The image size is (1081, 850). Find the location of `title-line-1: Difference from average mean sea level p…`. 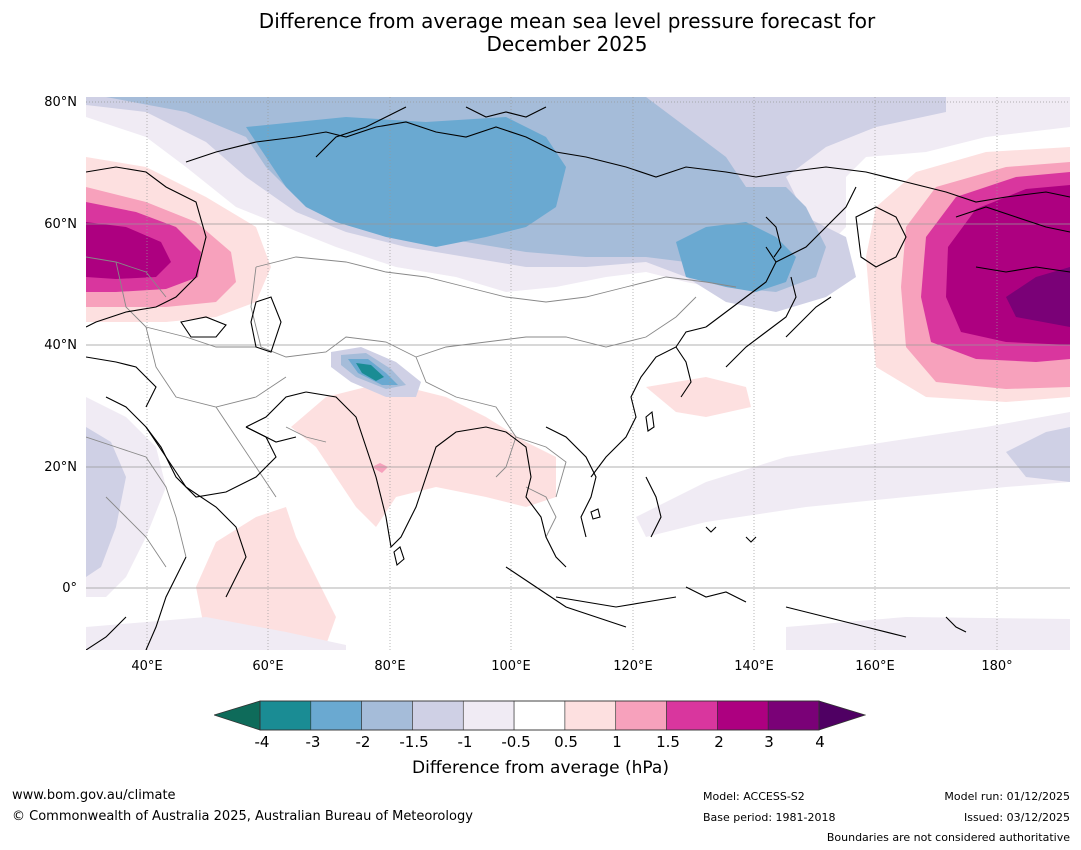

title-line-1: Difference from average mean sea level p… is located at coordinates (567, 21).